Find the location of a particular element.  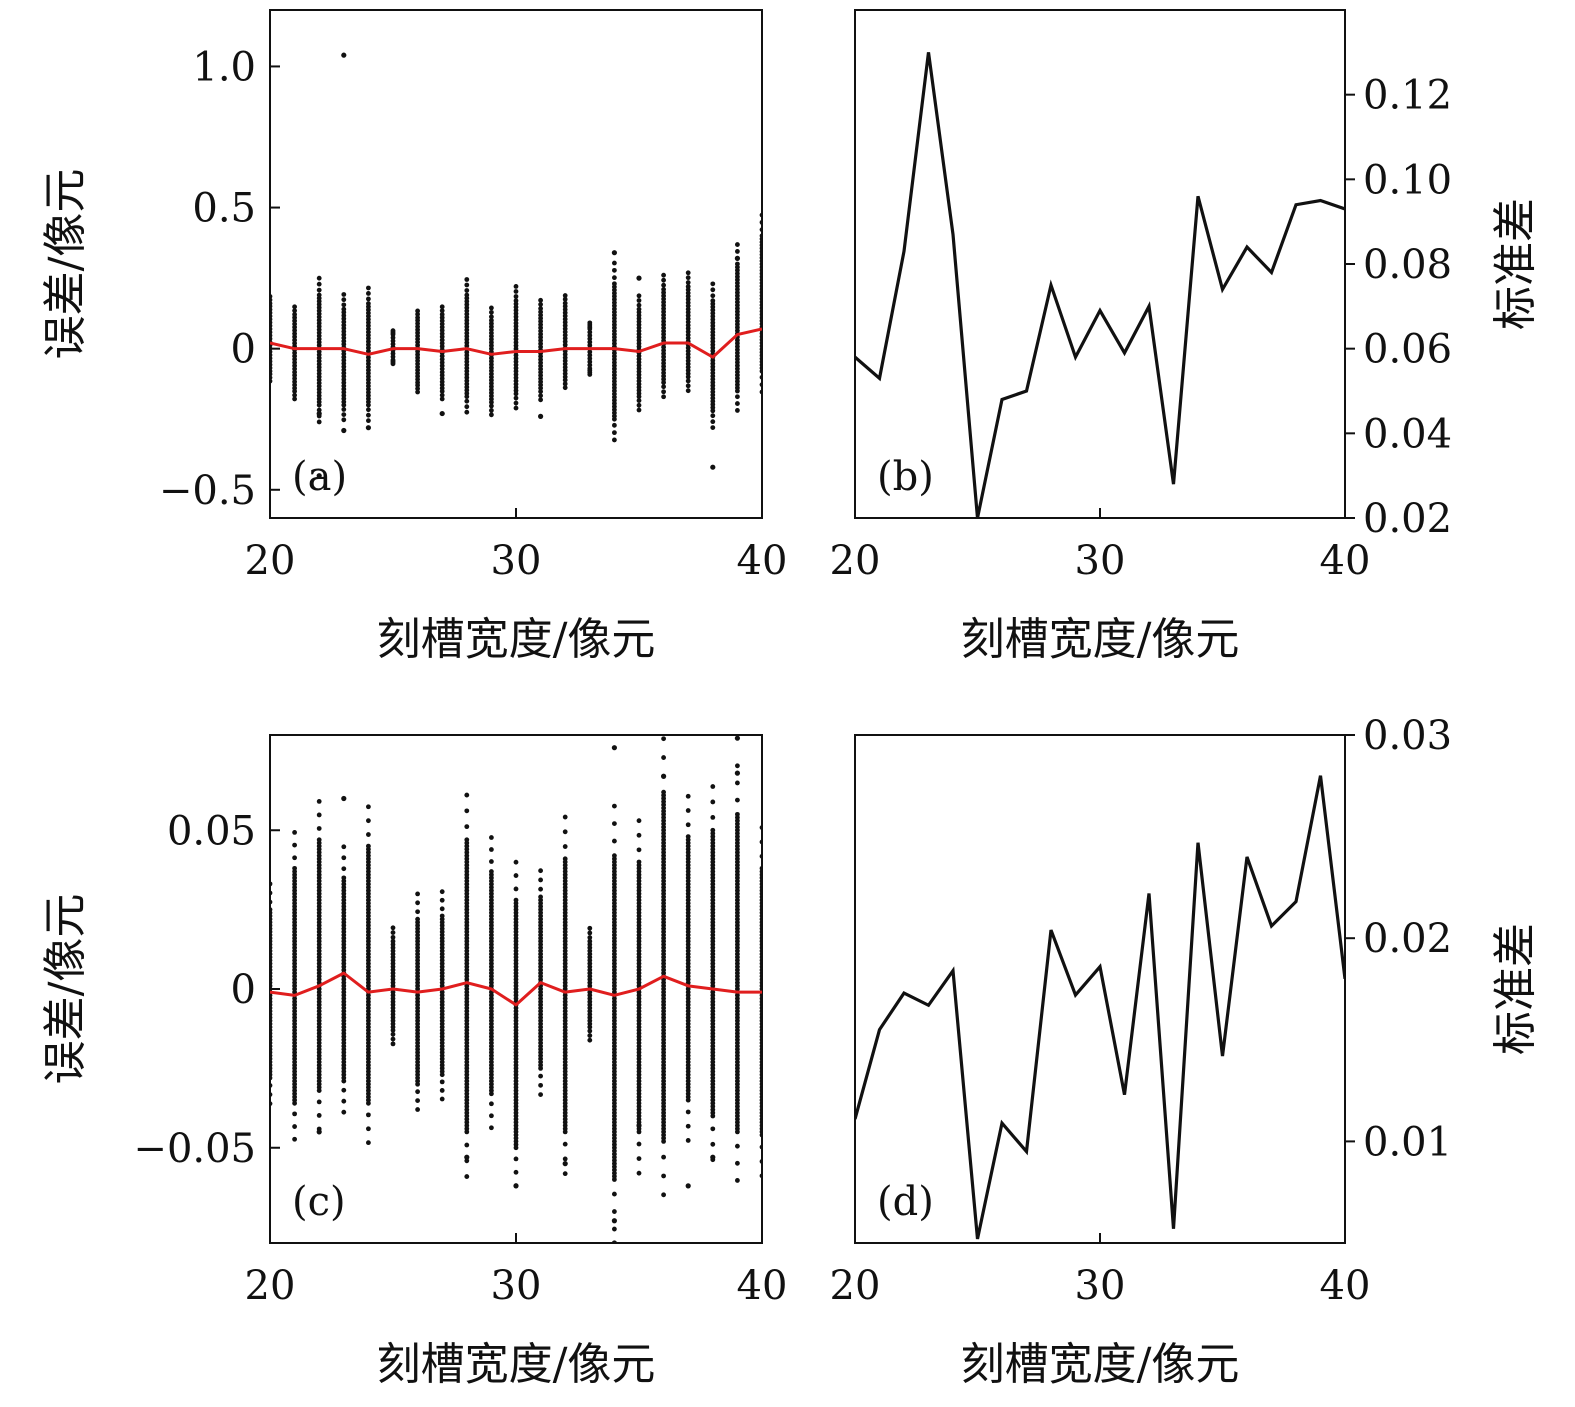

panel-d-y-tick-label: 0.02 is located at coordinates (1407, 939).